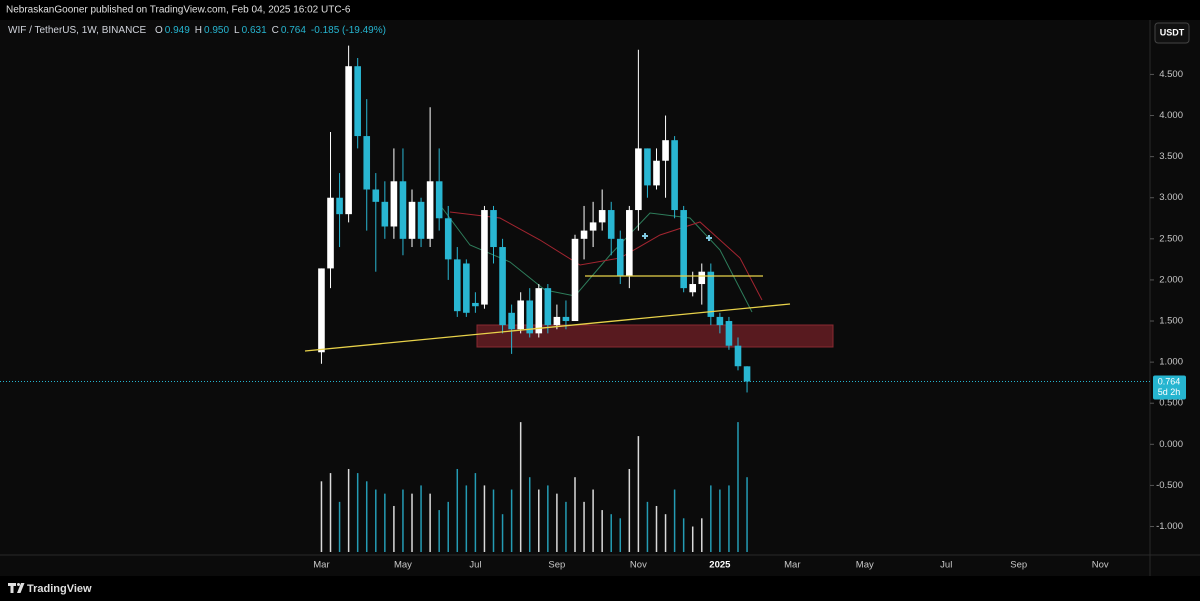 Image resolution: width=1200 pixels, height=601 pixels. I want to click on y-tick-label: -1.000, so click(1169, 526).